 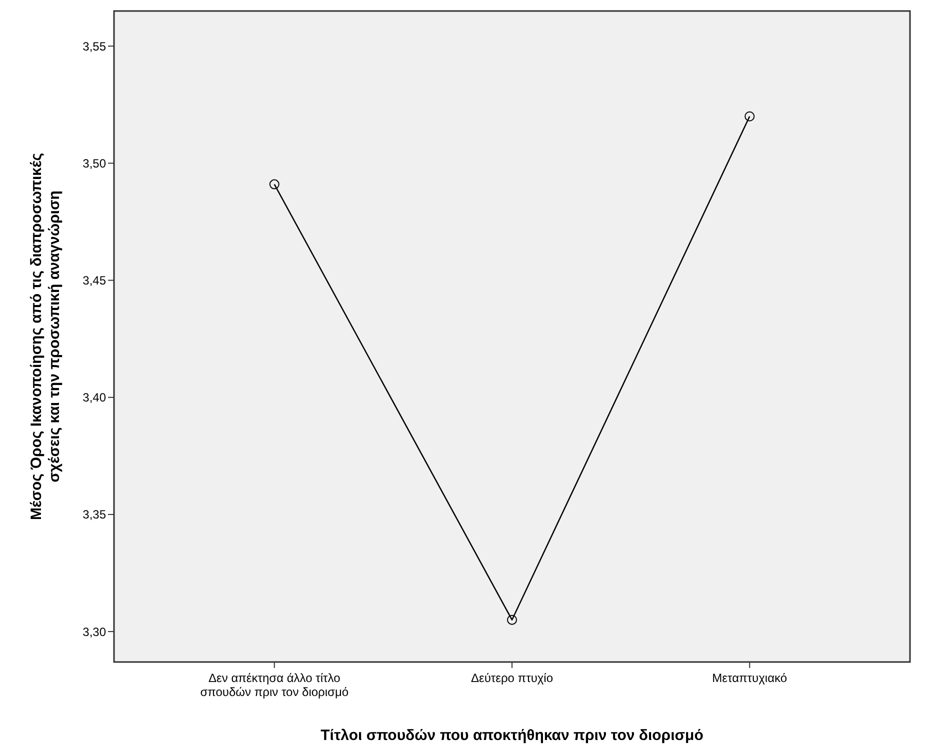 What do you see at coordinates (750, 678) in the screenshot?
I see `x-tick-label: Μεταπτυχιακό` at bounding box center [750, 678].